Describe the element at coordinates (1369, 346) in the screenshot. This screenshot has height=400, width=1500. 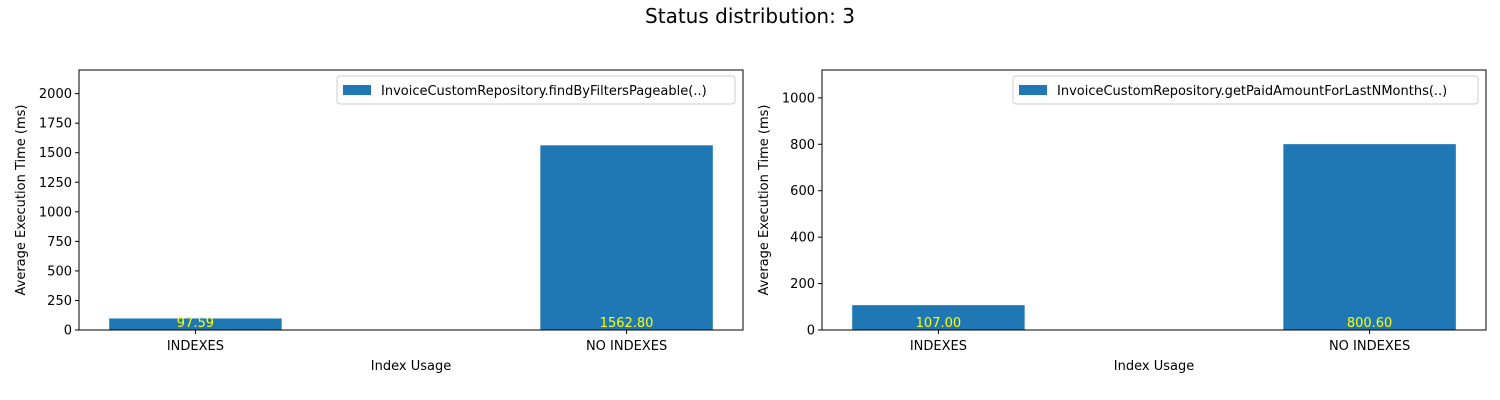
I see `x-tick-label-2-1: NO INDEXES` at that location.